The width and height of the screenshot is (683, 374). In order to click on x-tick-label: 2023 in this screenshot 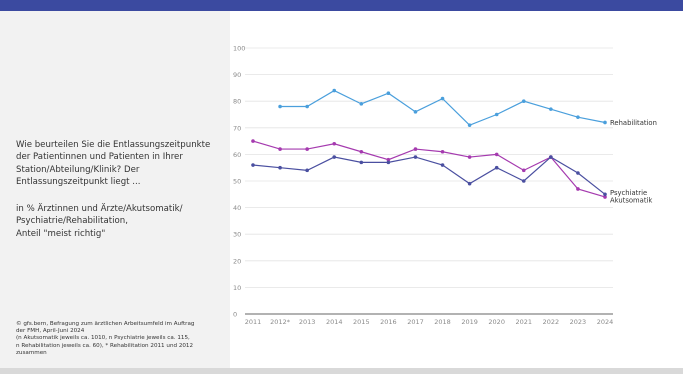, I will do `click(578, 322)`.